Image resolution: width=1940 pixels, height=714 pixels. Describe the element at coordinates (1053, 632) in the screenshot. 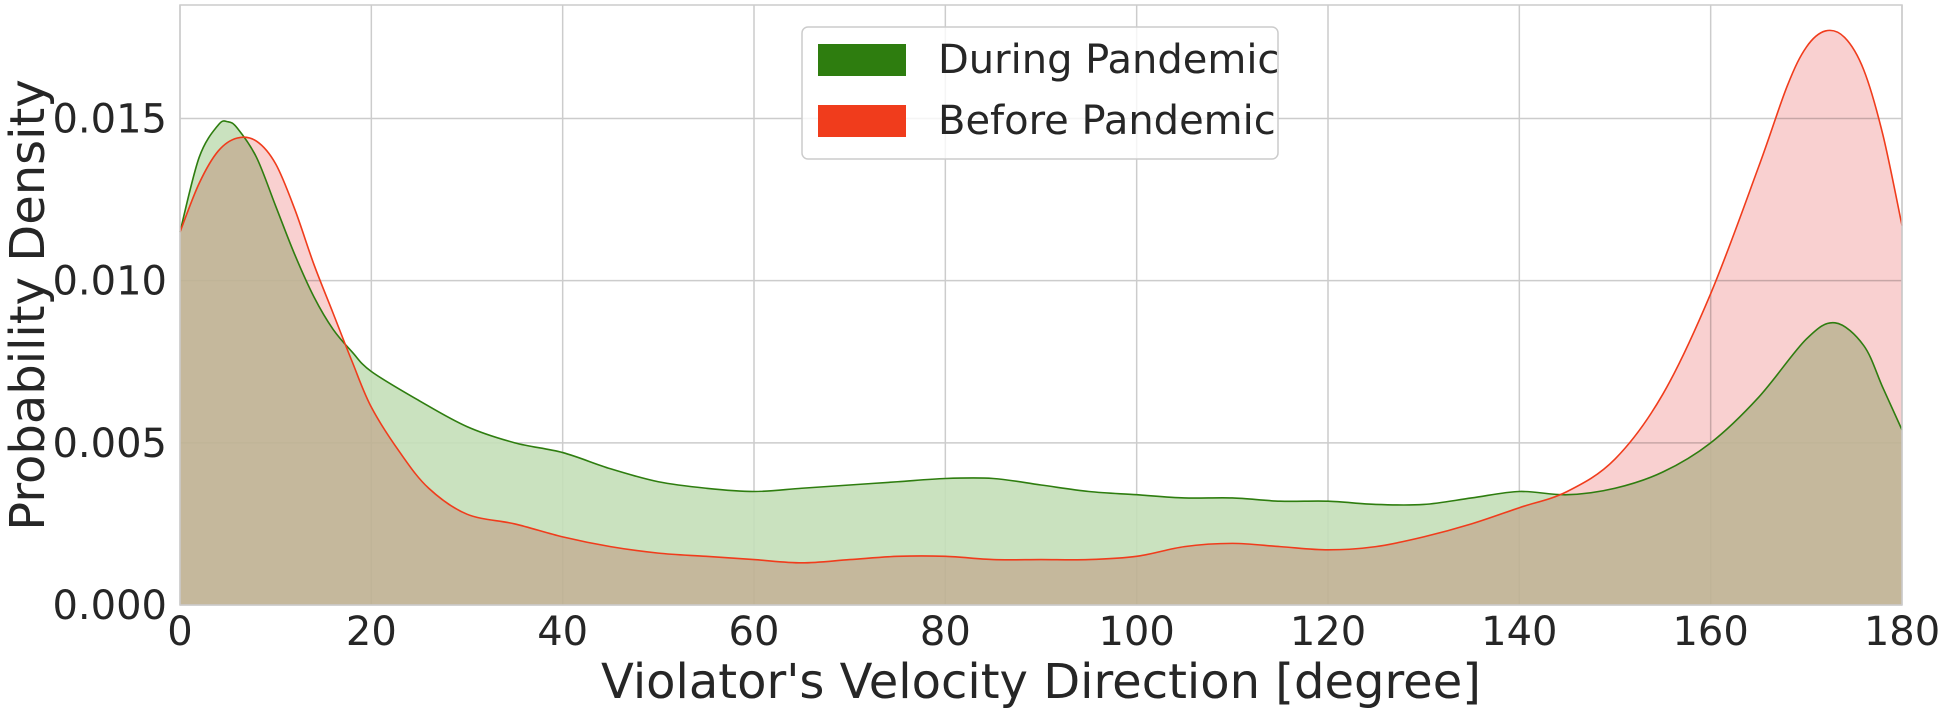

I see `x-tick-labels: 0 20 40 60 80 100 120 140 160 180` at that location.